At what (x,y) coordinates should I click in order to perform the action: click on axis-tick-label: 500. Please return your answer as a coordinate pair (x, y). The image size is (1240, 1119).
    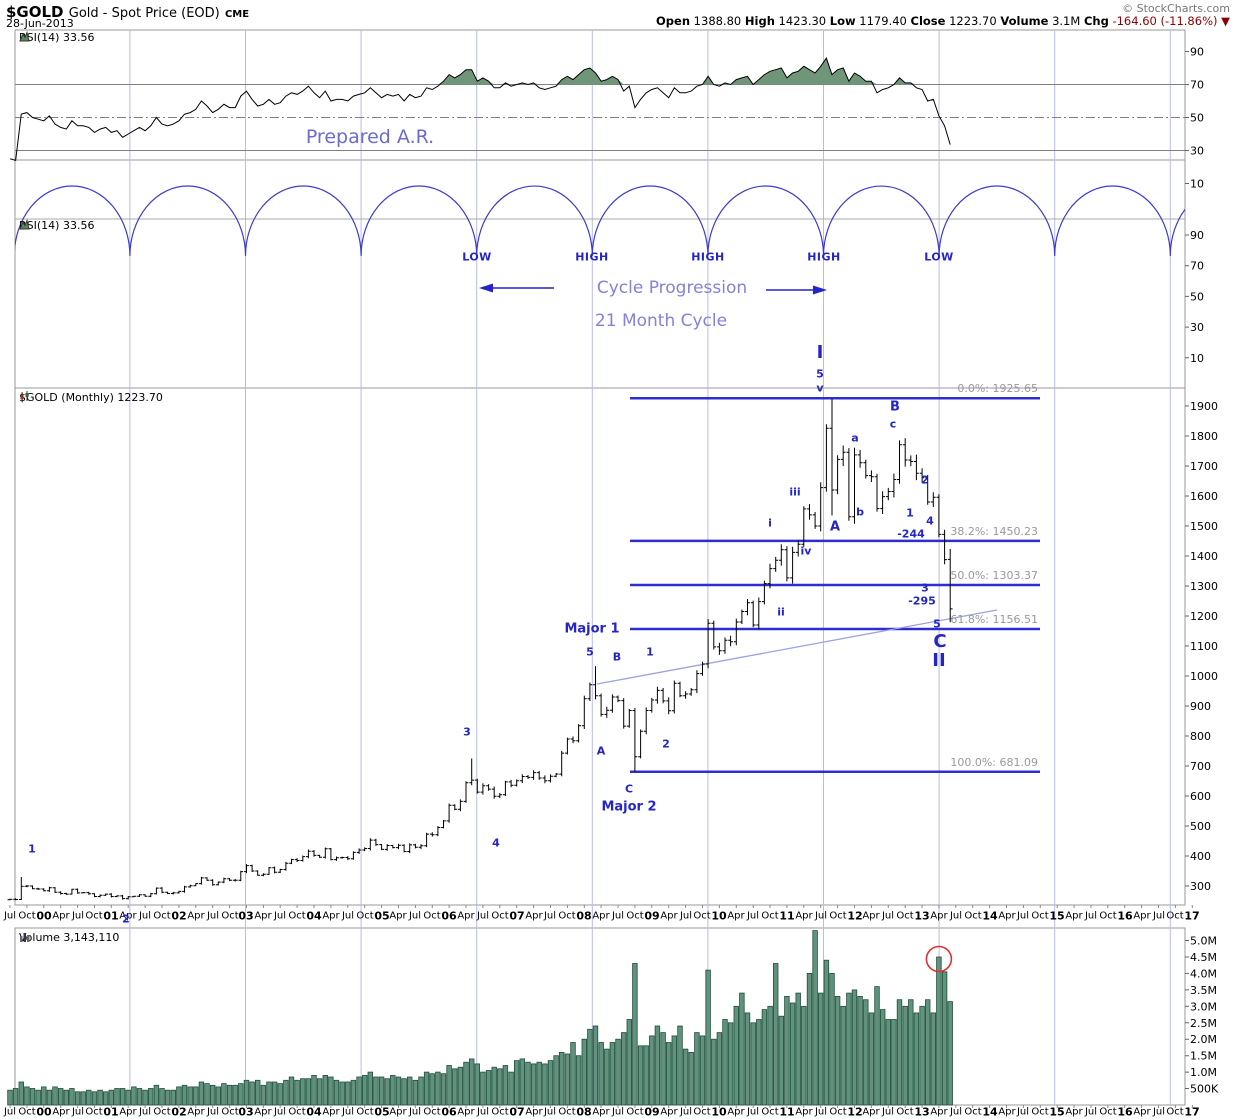
    Looking at the image, I should click on (1200, 826).